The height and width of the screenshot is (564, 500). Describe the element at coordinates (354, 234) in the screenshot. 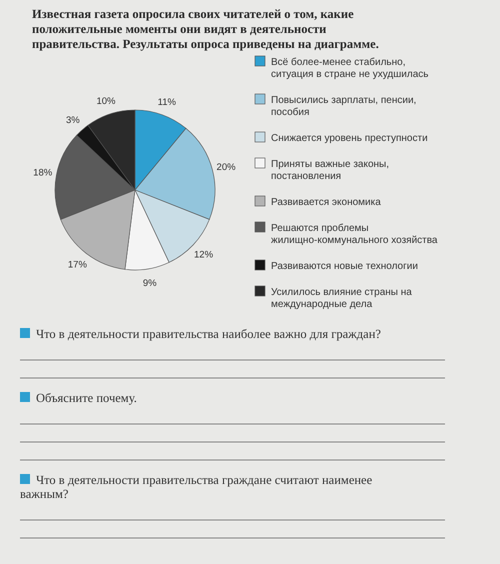

I see `legend-label: Решаются проблемы жилищно-коммунального хозяйства` at that location.